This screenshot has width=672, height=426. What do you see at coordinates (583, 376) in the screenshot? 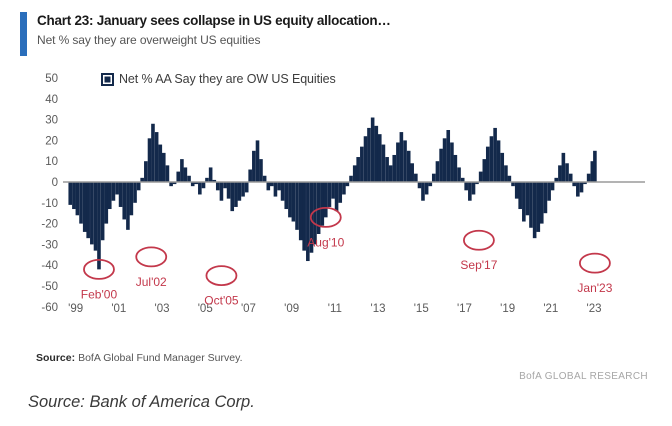
I see `brand-line: BofA GLOBAL RESEARCH` at bounding box center [583, 376].